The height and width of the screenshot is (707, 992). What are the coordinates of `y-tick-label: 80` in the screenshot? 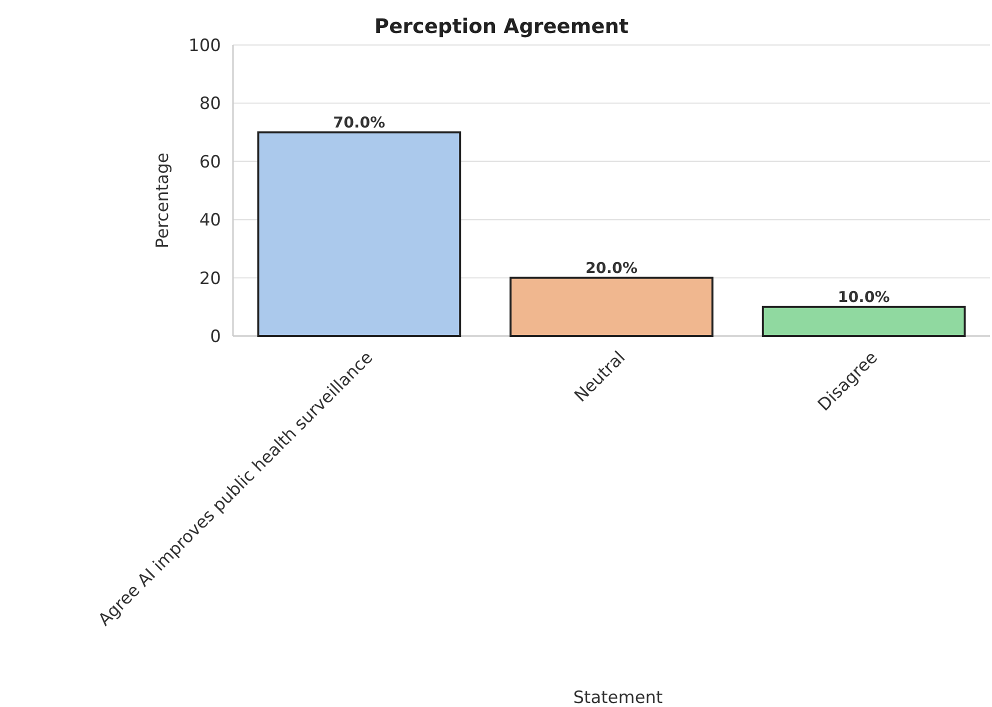 It's located at (210, 104).